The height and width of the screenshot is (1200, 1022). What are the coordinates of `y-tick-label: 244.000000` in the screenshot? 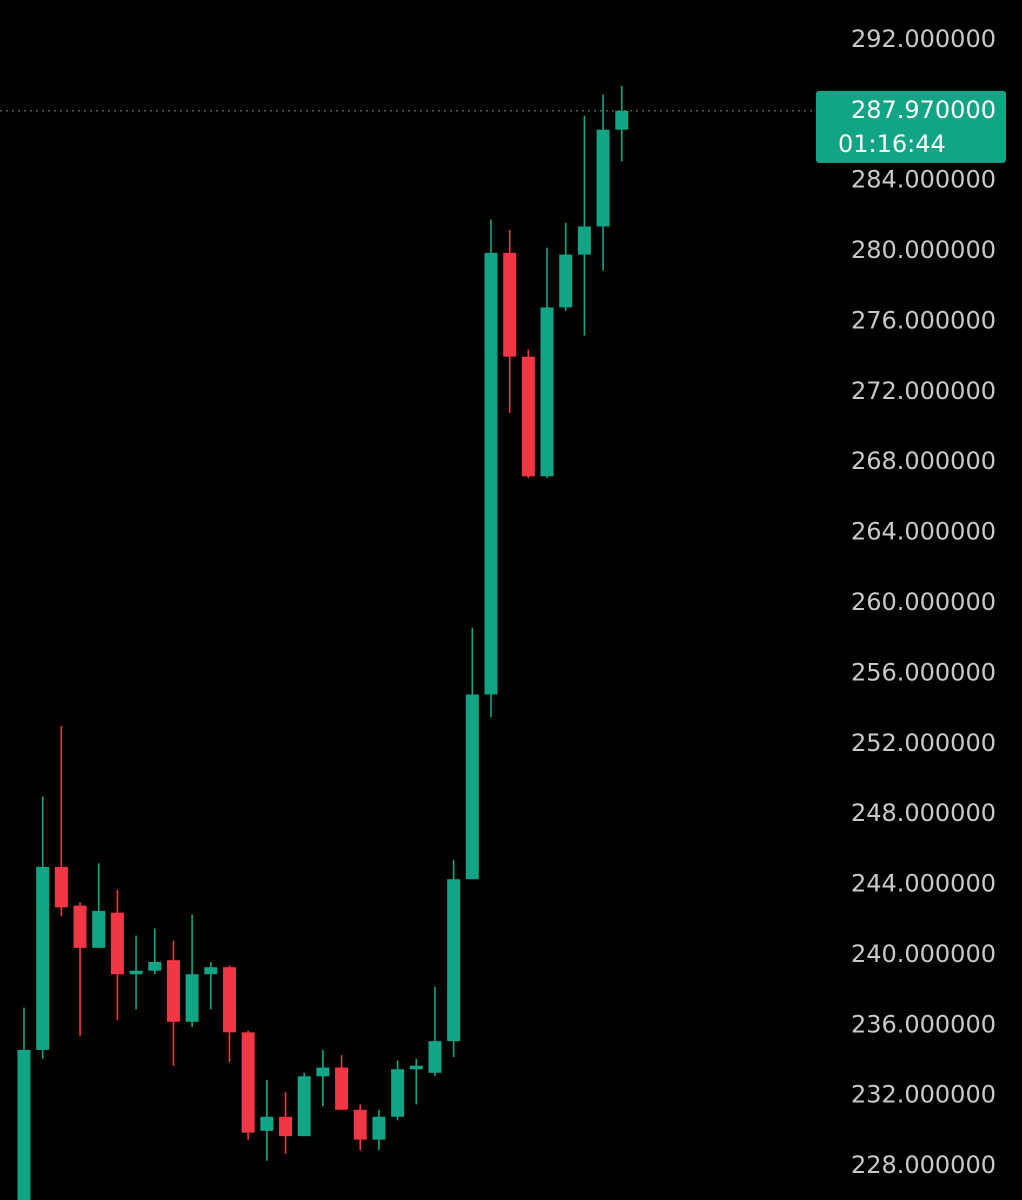 It's located at (923, 884).